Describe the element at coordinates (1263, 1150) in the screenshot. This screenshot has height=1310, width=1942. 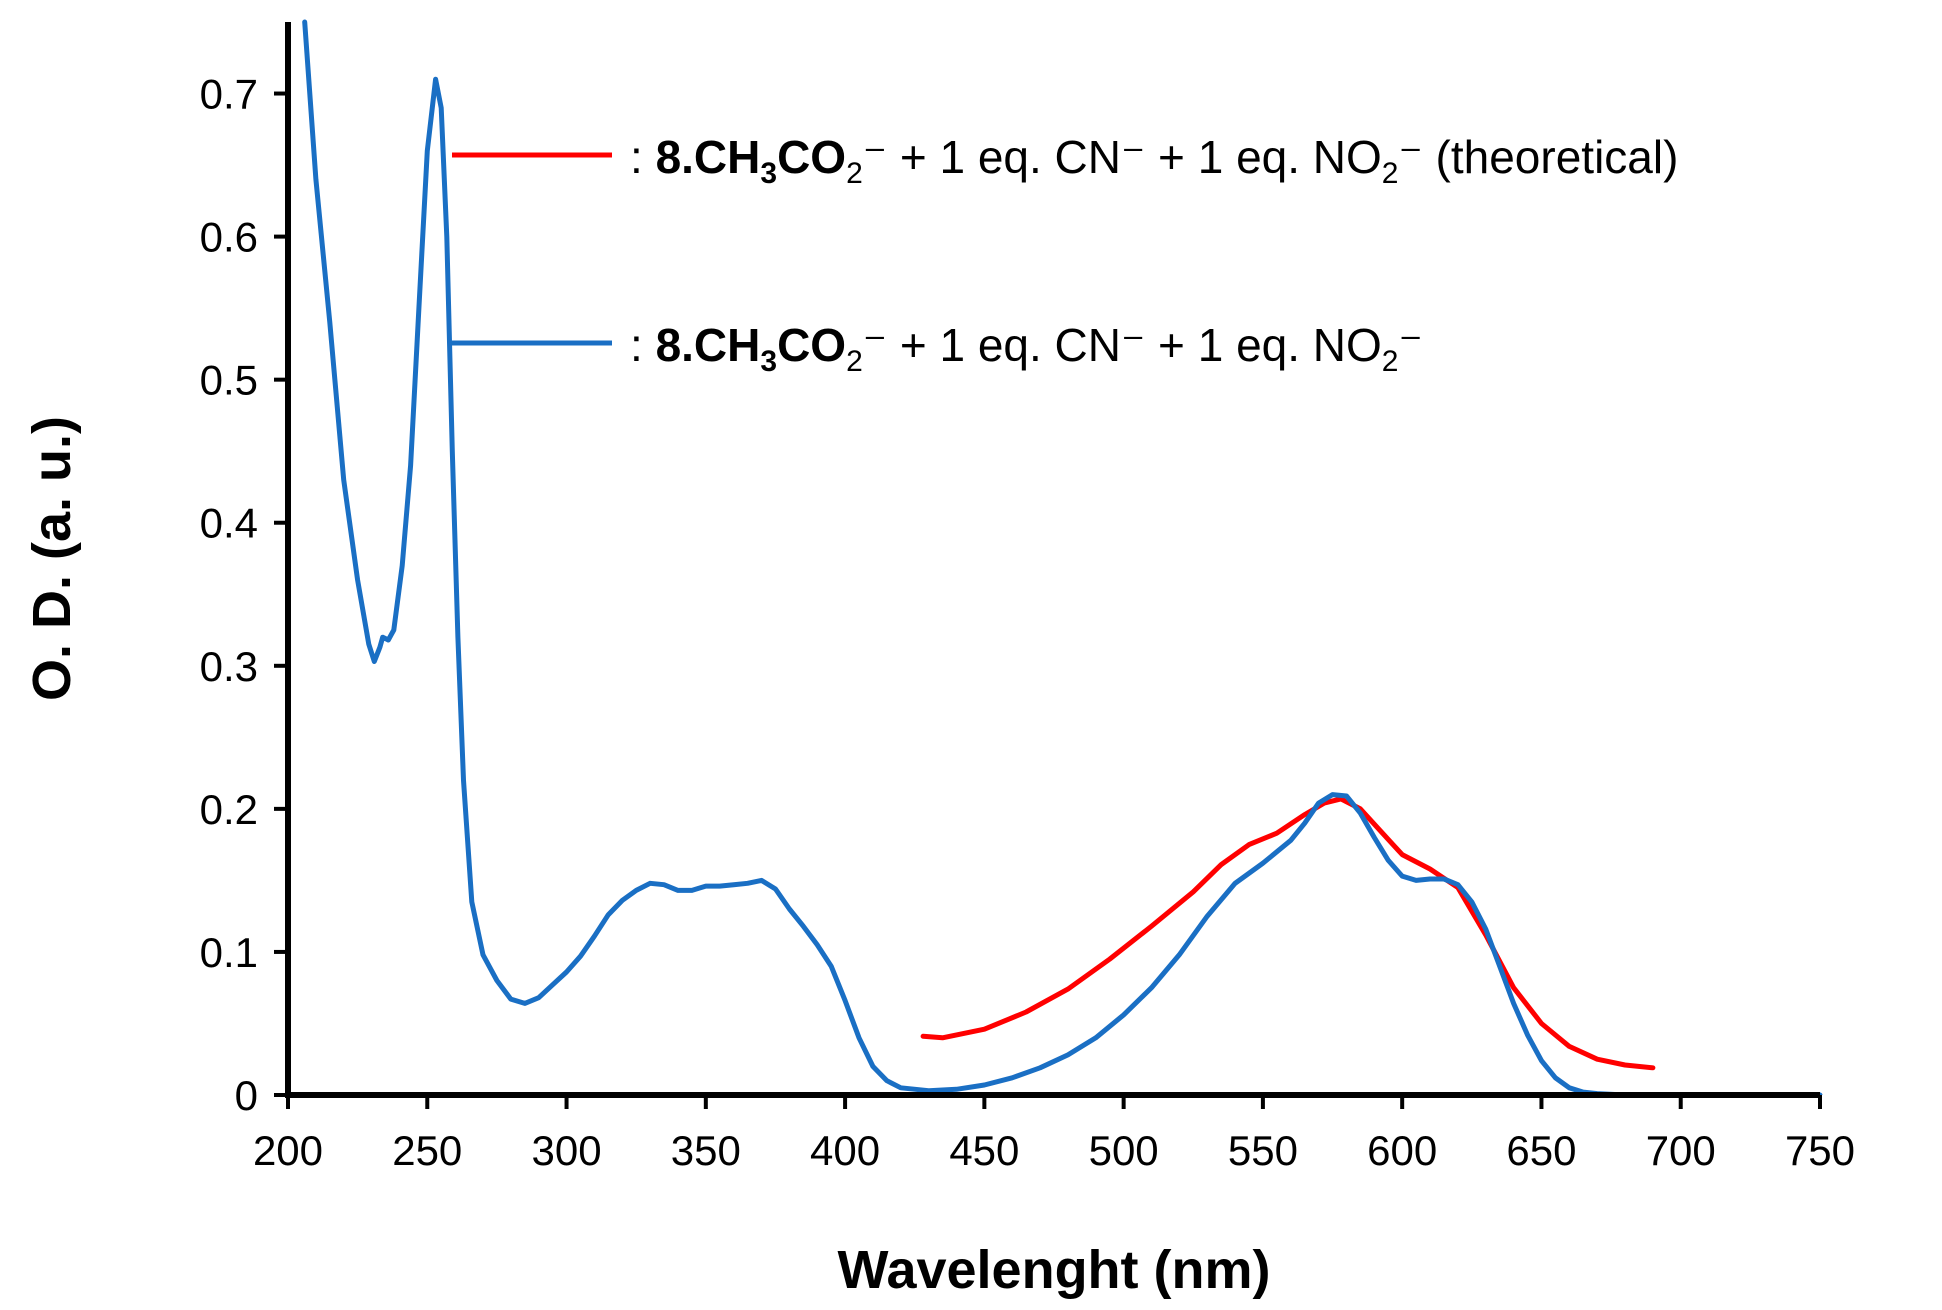
I see `x-tick-label: 550` at that location.